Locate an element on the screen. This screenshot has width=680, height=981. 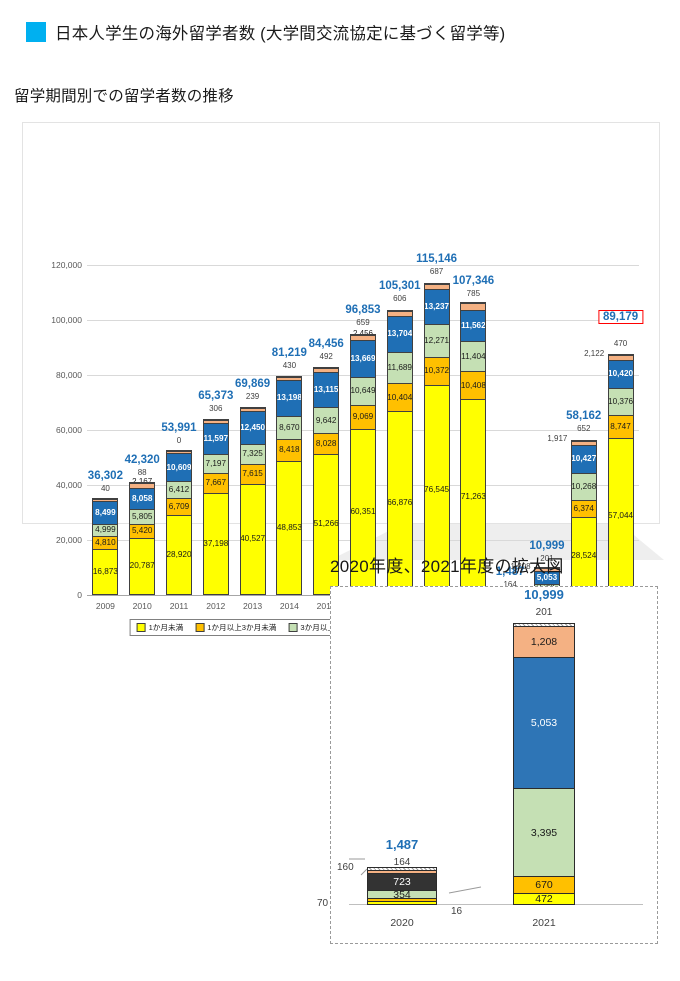
bar-segment: 13,115 is located at coordinates (326, 390).